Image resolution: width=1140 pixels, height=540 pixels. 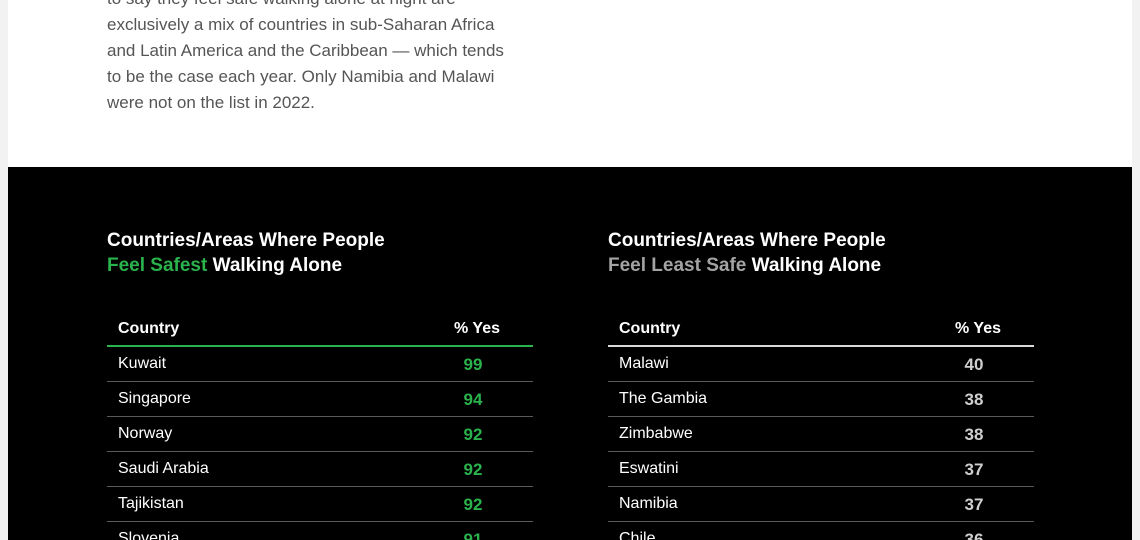 What do you see at coordinates (211, 102) in the screenshot?
I see `intro-line: were not on the list in 2022.` at bounding box center [211, 102].